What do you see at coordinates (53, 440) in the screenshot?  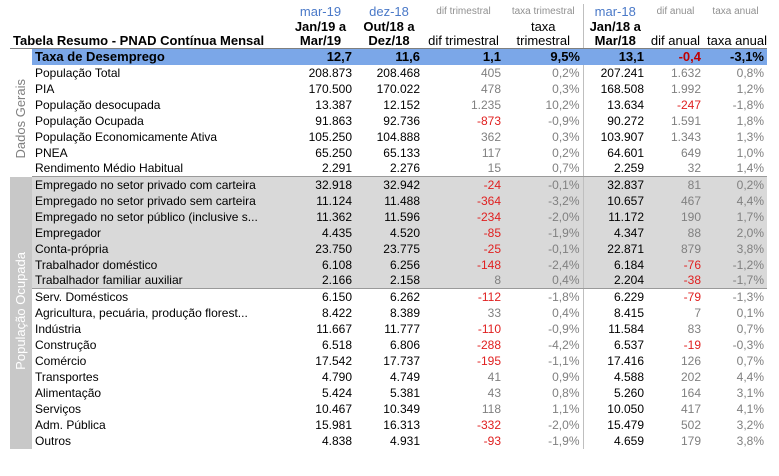 I see `row-label: Outros` at bounding box center [53, 440].